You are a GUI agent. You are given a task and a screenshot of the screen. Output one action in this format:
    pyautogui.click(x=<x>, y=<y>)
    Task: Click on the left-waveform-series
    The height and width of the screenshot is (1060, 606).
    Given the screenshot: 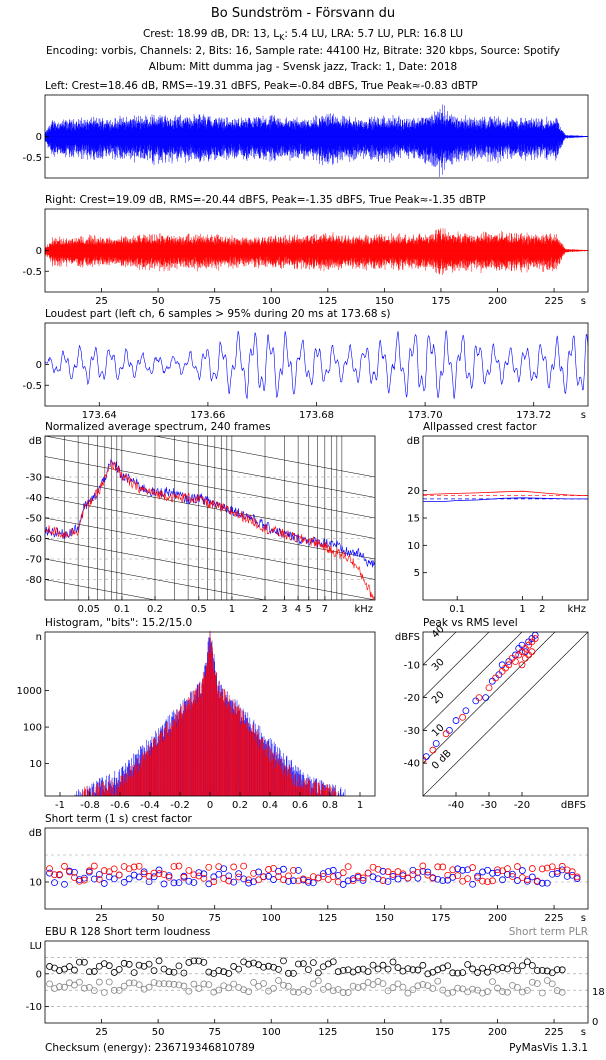 What is the action you would take?
    pyautogui.click(x=316, y=140)
    